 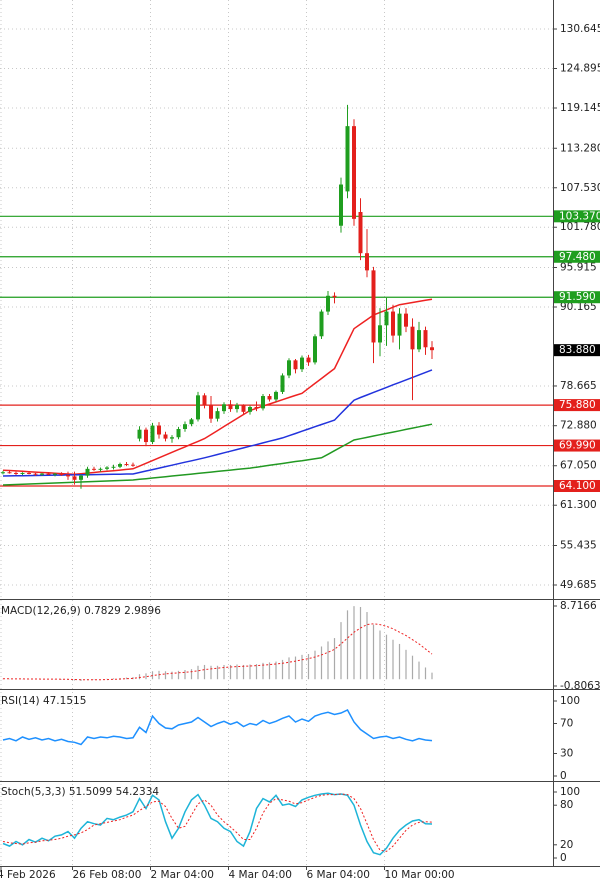 What do you see at coordinates (578, 466) in the screenshot?
I see `y-tick-label: 67.050` at bounding box center [578, 466].